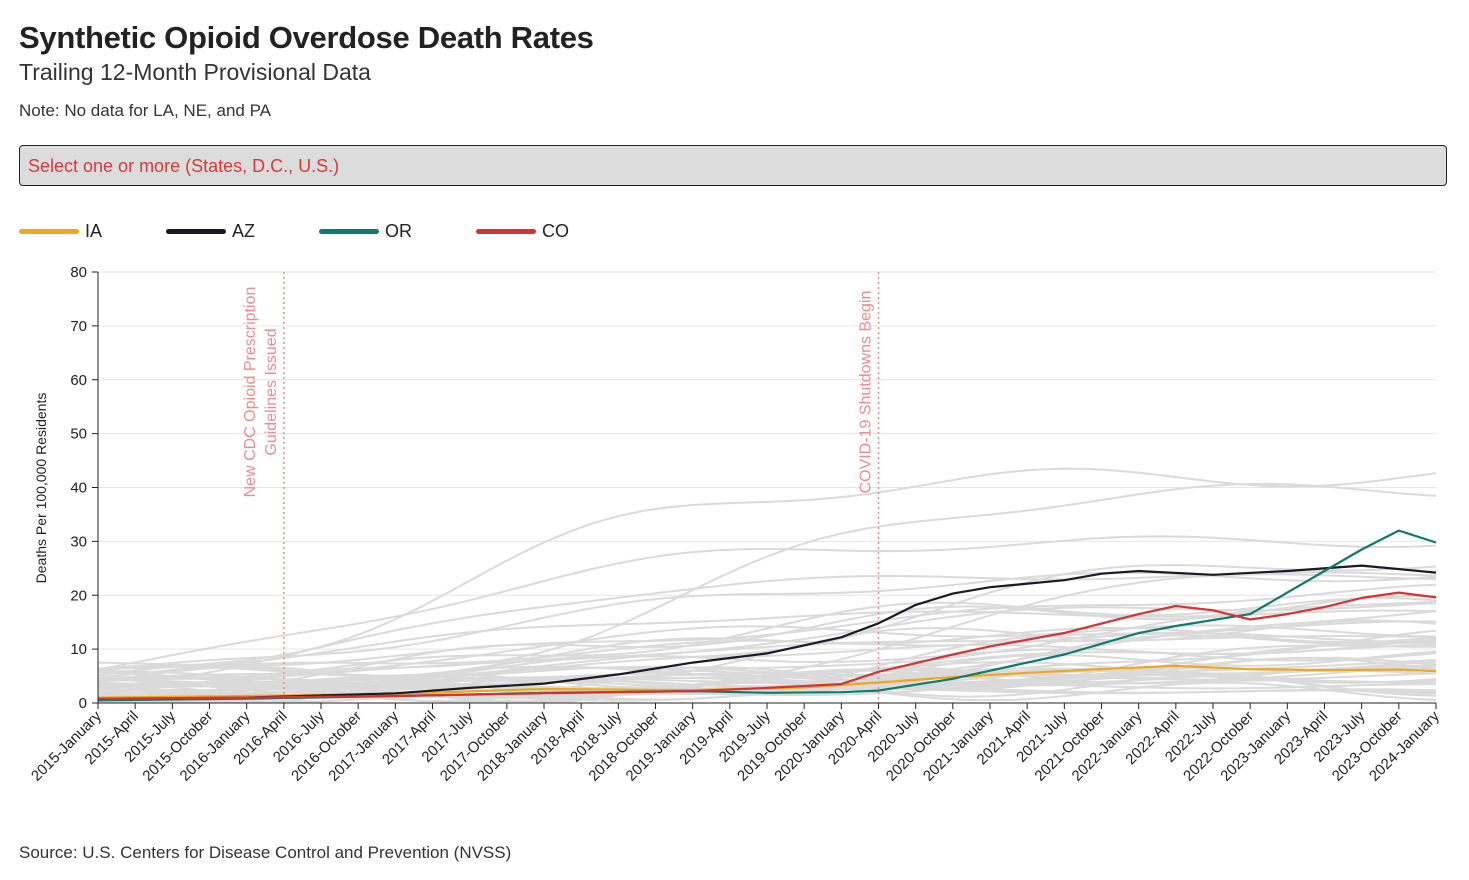 This screenshot has height=880, width=1469. What do you see at coordinates (349, 231) in the screenshot?
I see `legend-swatch-or` at bounding box center [349, 231].